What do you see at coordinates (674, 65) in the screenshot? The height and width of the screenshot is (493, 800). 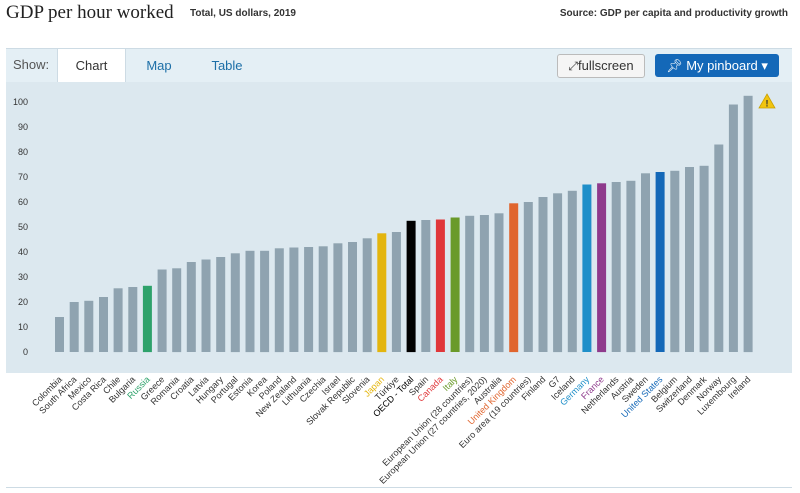 I see `pin-icon: 📌︎` at bounding box center [674, 65].